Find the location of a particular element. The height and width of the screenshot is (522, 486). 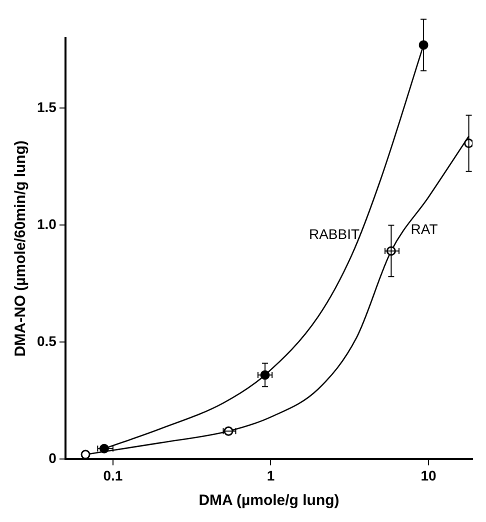

x-tick-label: 1 is located at coordinates (270, 475).